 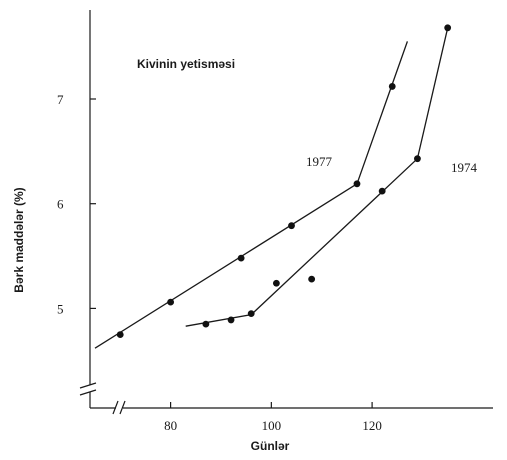 What do you see at coordinates (76, 204) in the screenshot?
I see `y-ticks: 5 6 7` at bounding box center [76, 204].